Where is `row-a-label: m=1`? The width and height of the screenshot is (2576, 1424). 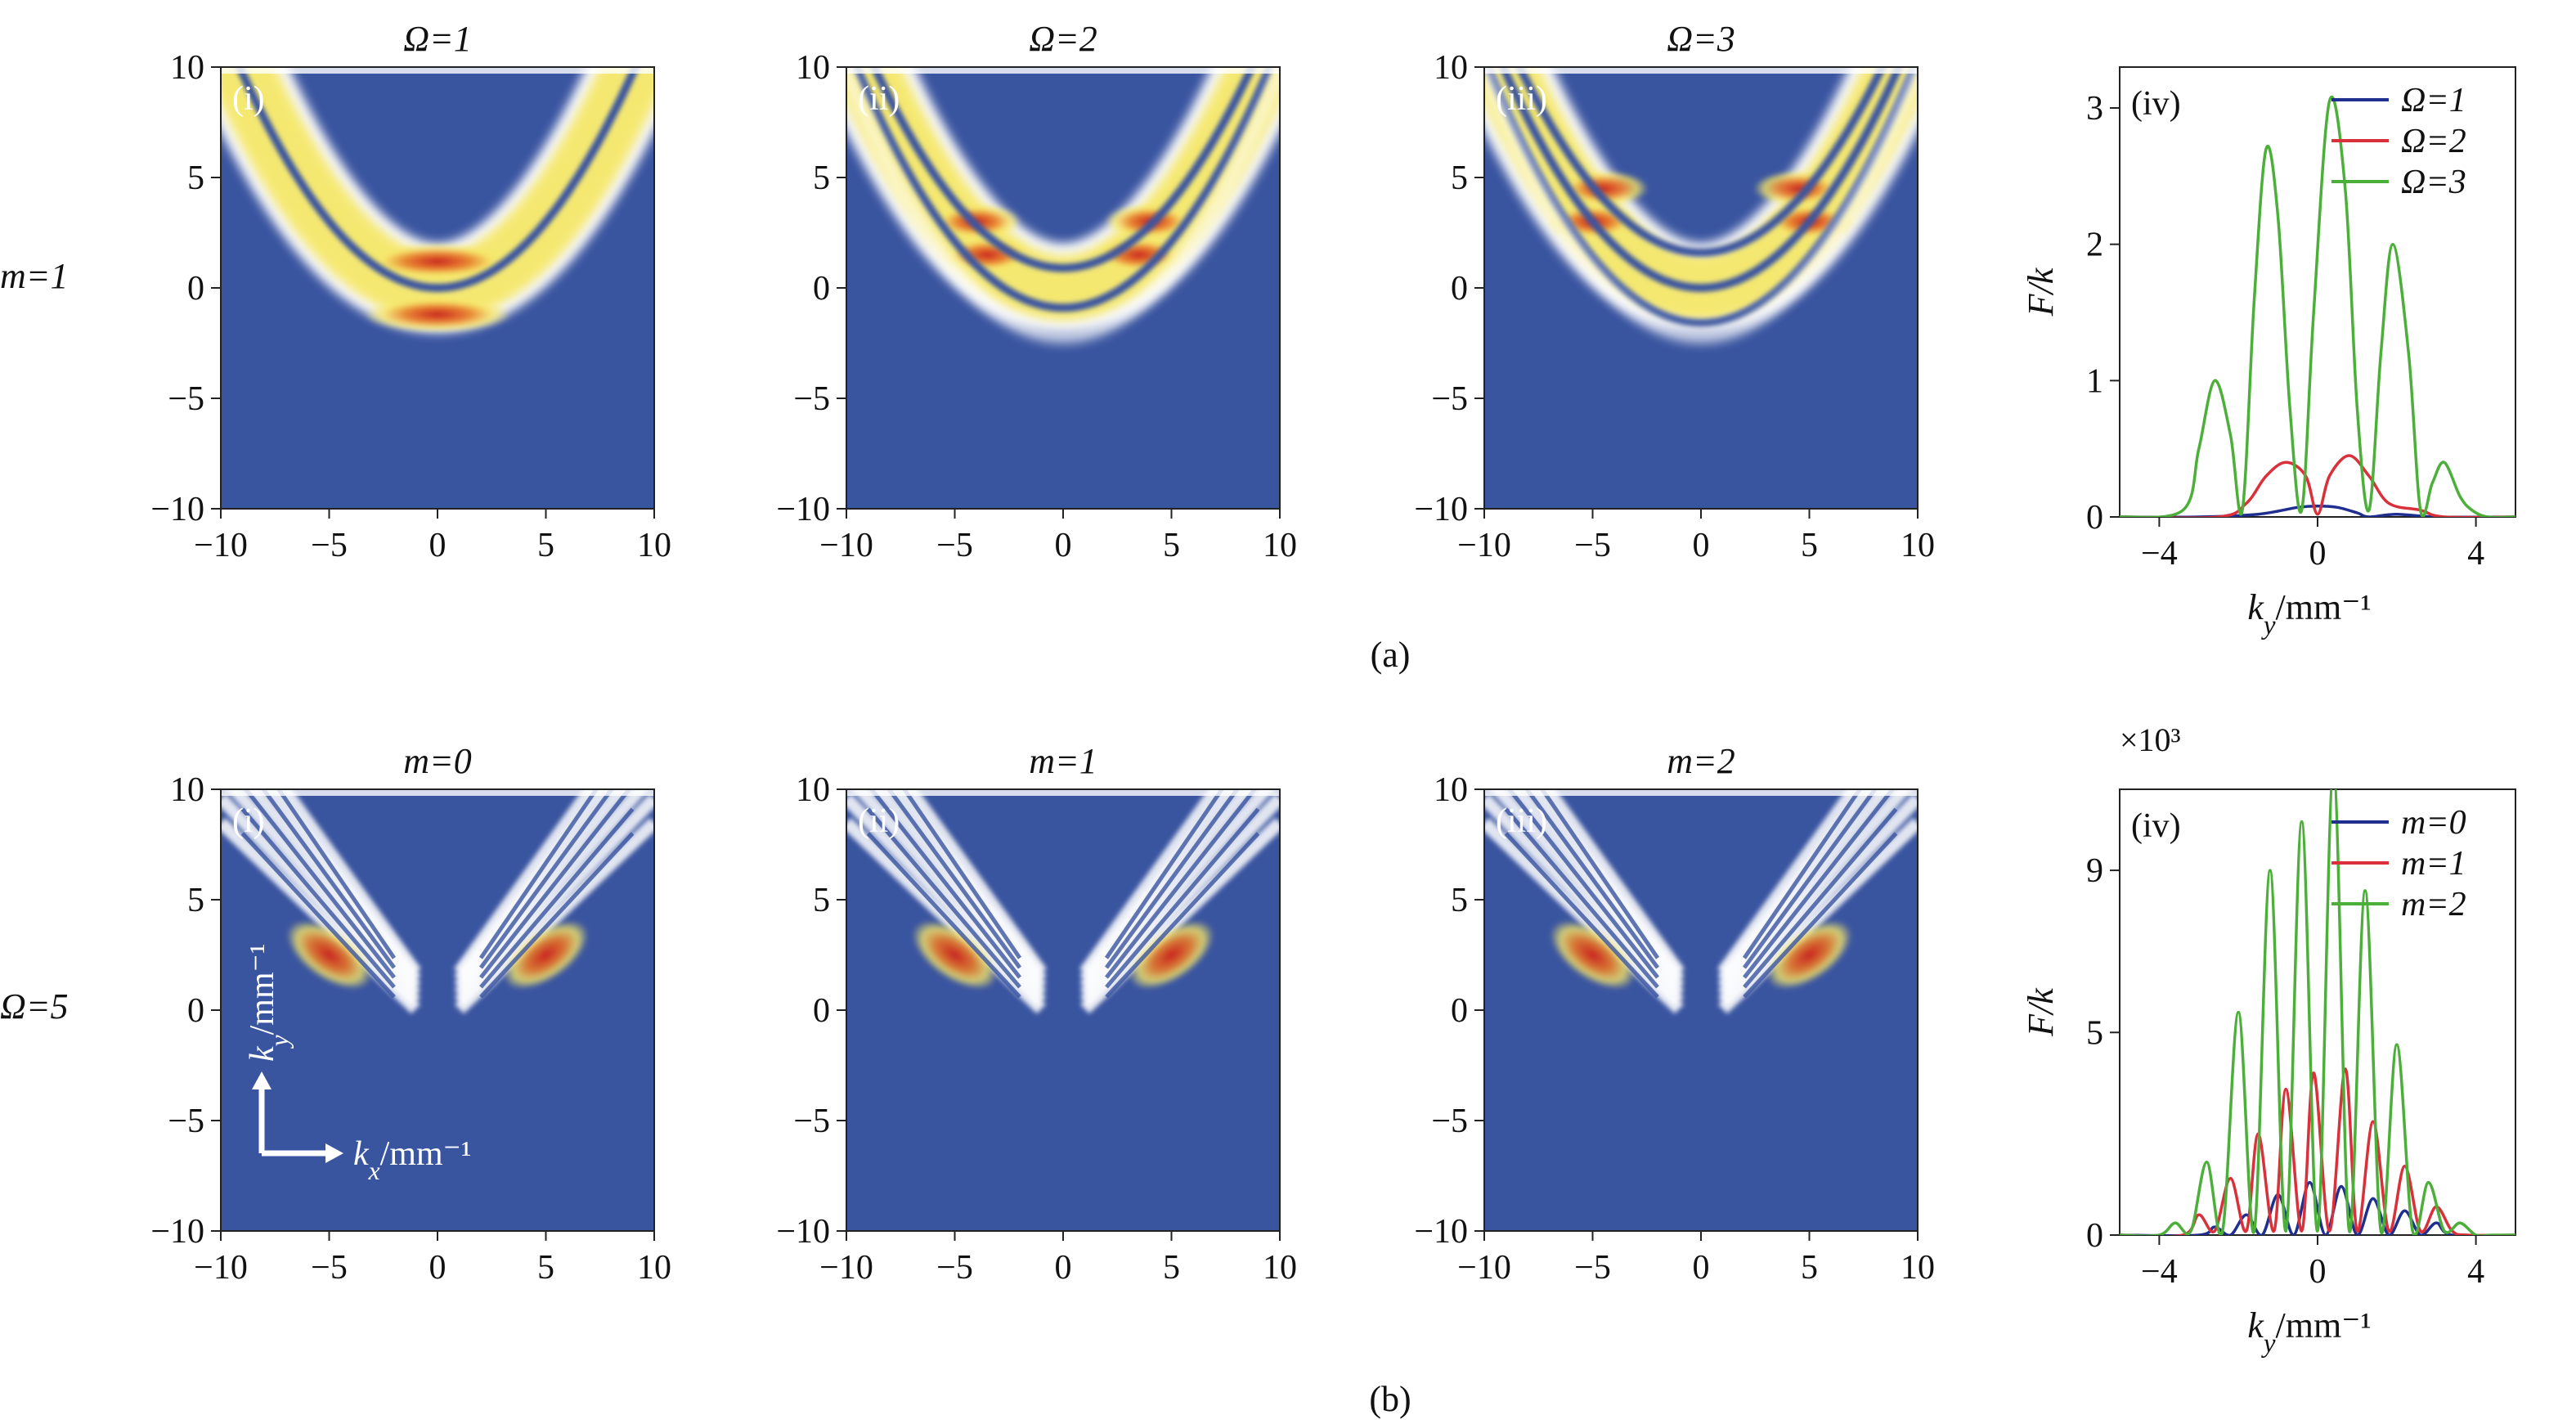 row-a-label: m=1 is located at coordinates (34, 276).